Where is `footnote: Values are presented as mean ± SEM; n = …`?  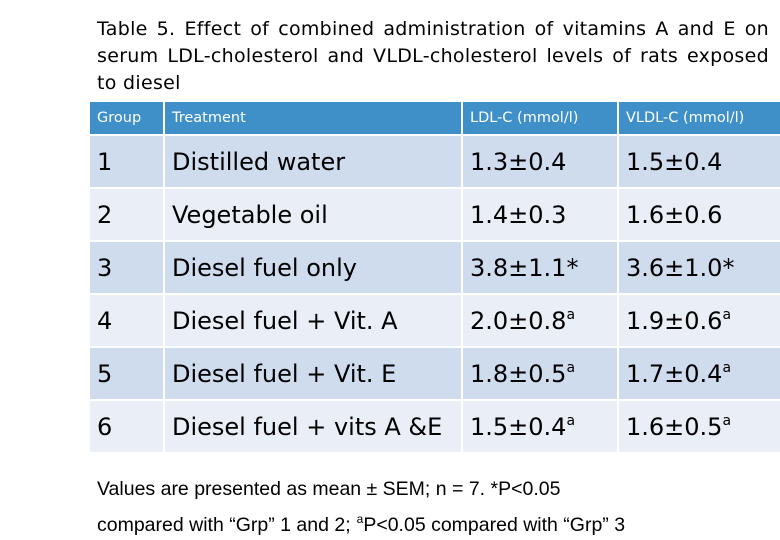
footnote: Values are presented as mean ± SEM; n = … is located at coordinates (437, 507).